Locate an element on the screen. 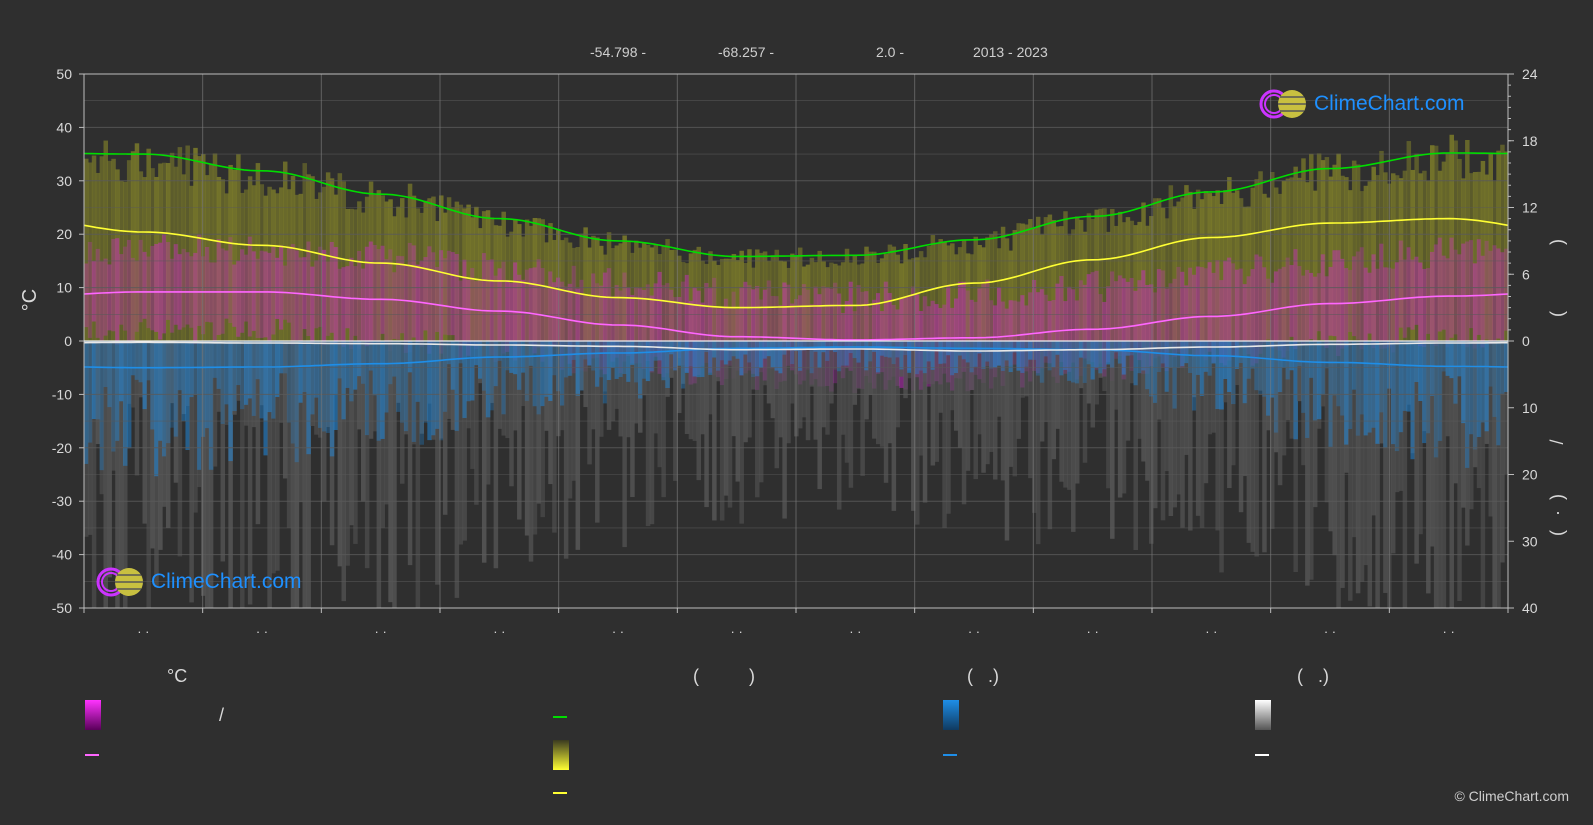 The image size is (1593, 825). legend-head-rain: ( .) is located at coordinates (983, 676).